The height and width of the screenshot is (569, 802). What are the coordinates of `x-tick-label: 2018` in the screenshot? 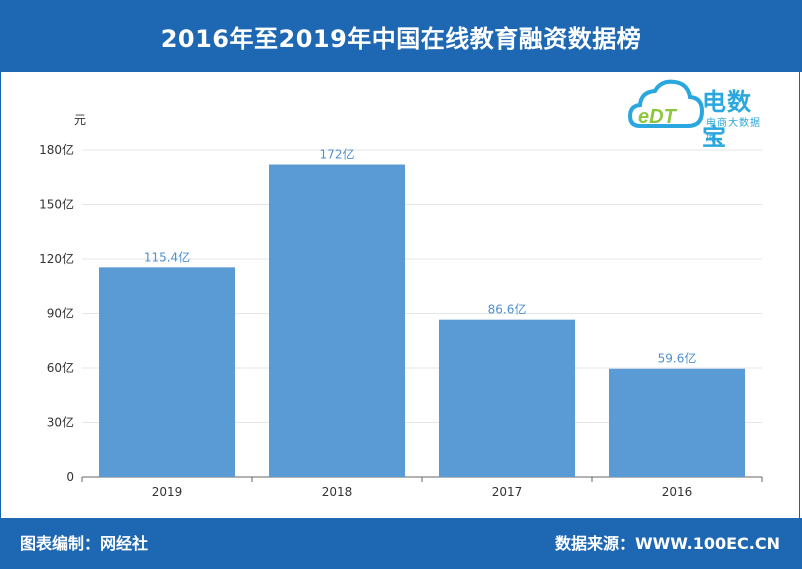 It's located at (337, 492).